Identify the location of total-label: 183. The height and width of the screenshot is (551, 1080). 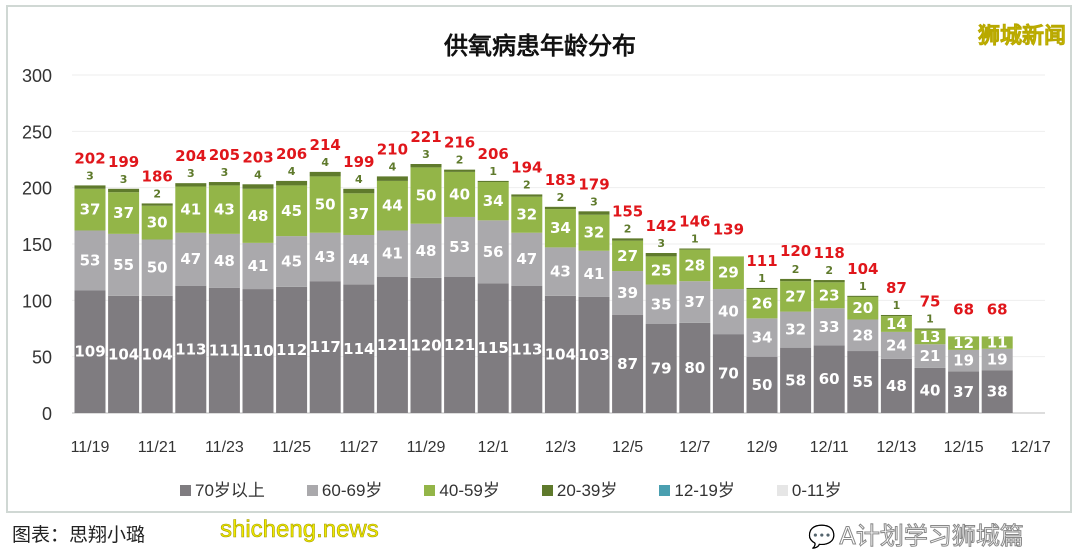
(560, 180).